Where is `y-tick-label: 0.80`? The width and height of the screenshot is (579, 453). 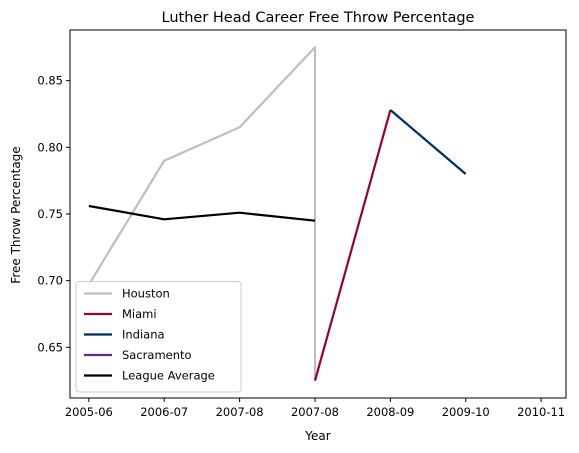
y-tick-label: 0.80 is located at coordinates (50, 147).